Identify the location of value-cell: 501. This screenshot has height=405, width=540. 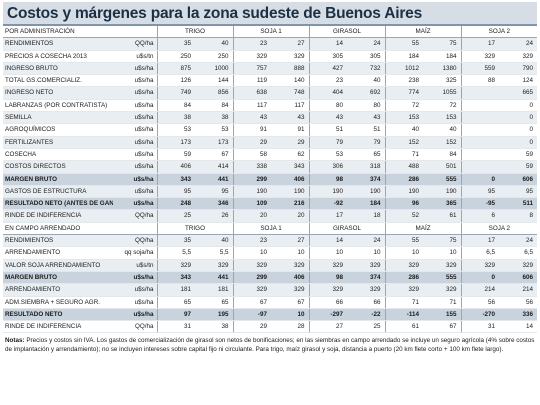
(442, 167).